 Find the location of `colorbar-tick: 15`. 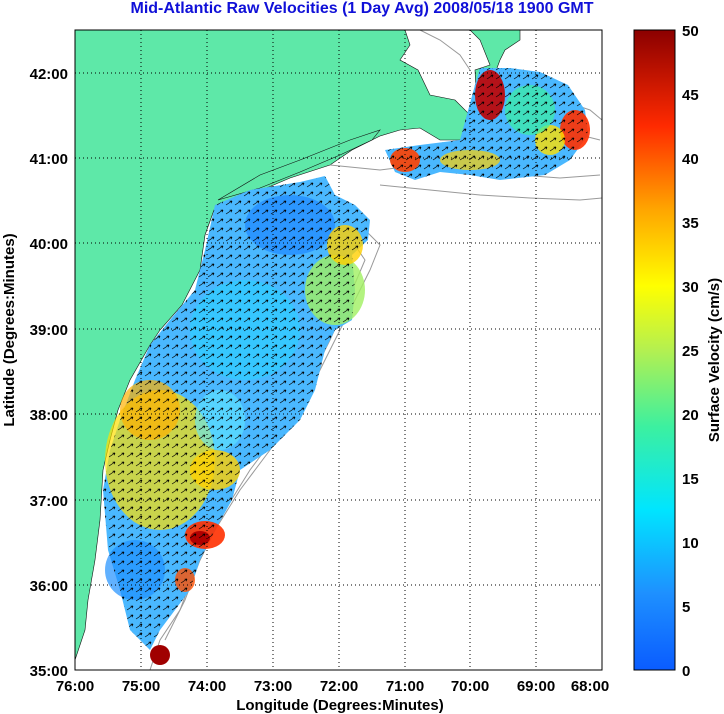

colorbar-tick: 15 is located at coordinates (690, 479).